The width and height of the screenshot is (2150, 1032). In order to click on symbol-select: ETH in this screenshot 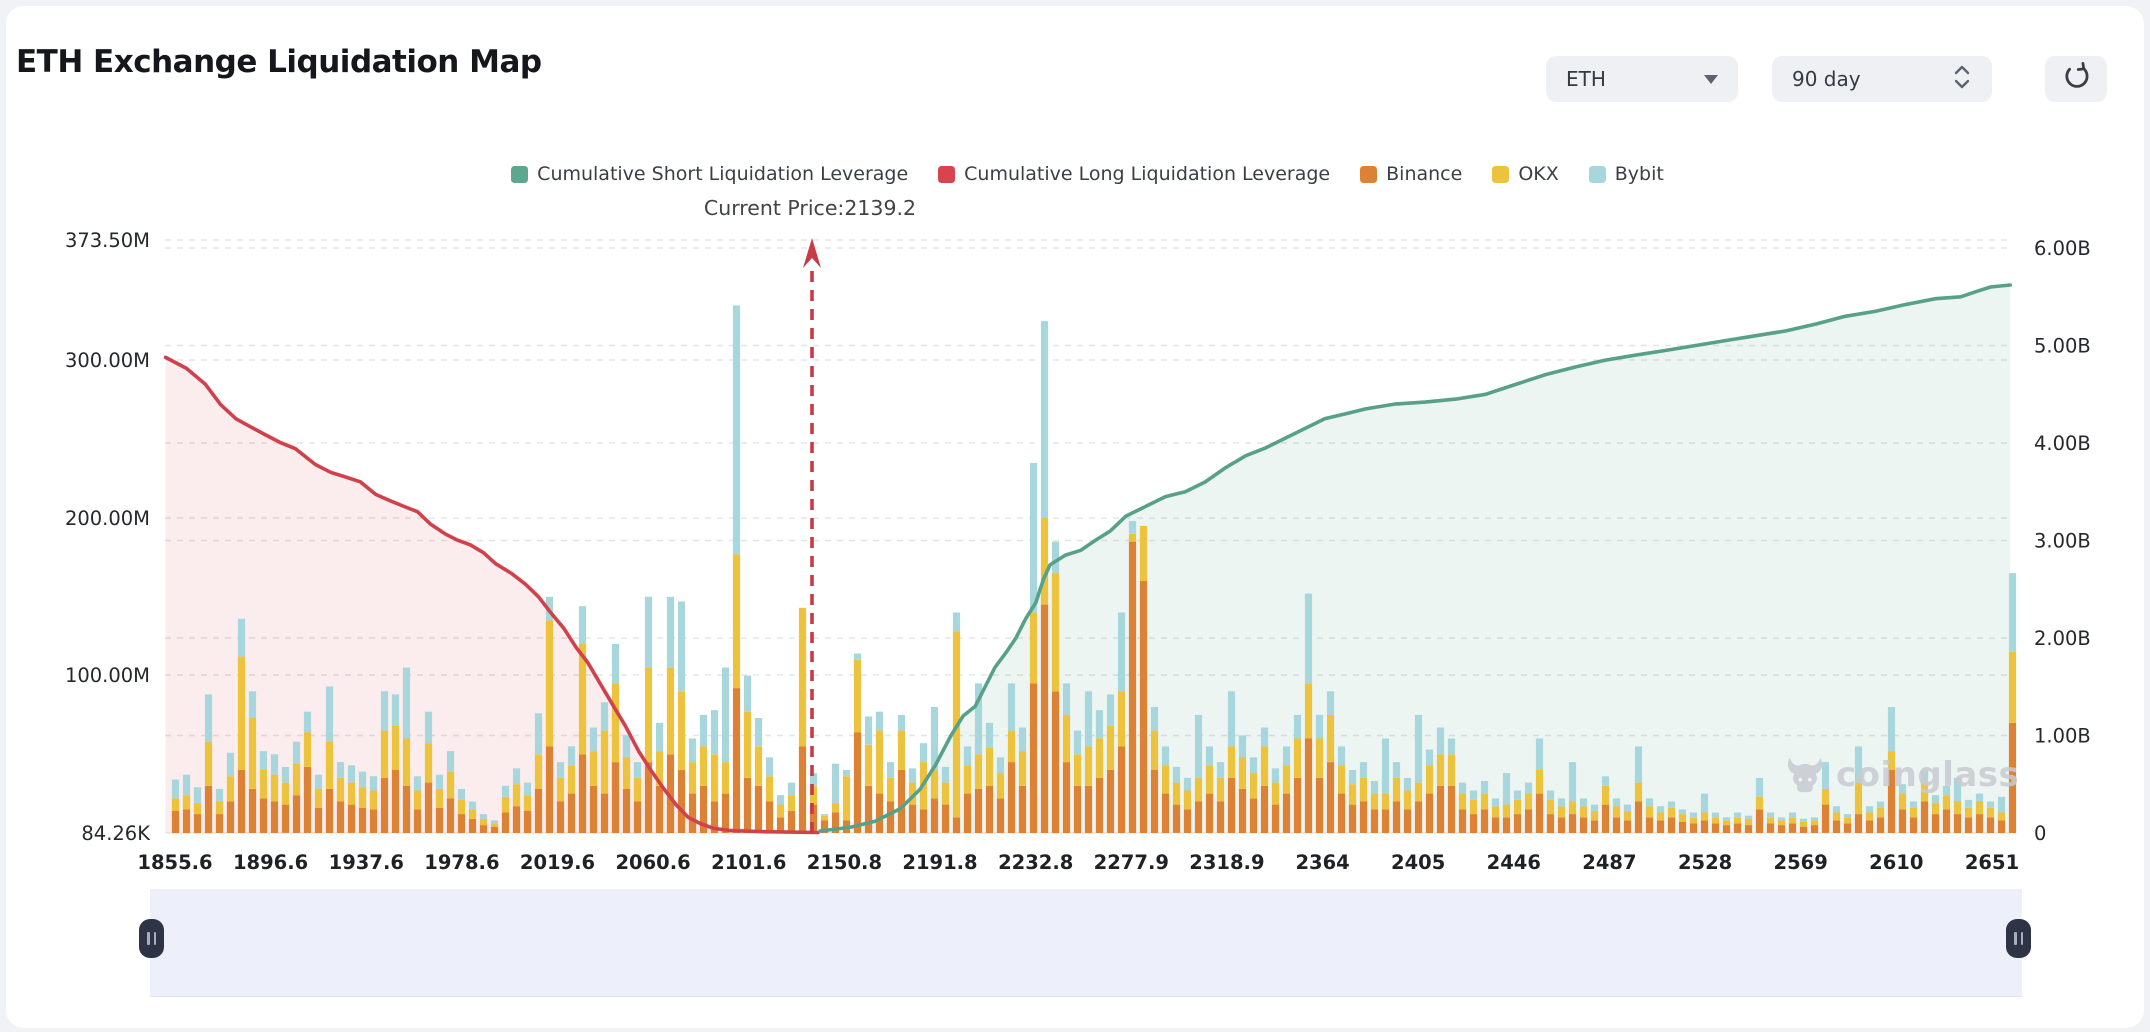, I will do `click(1642, 79)`.